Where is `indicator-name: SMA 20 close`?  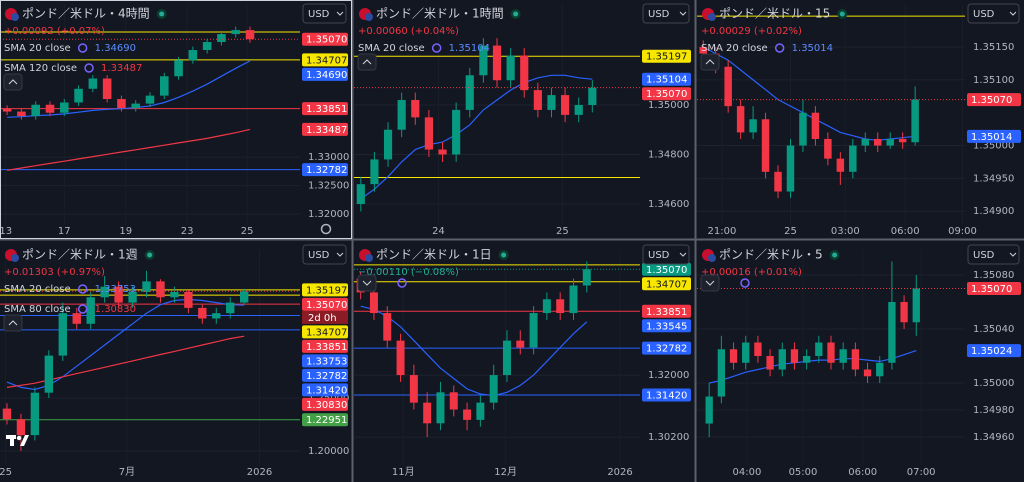 indicator-name: SMA 20 close is located at coordinates (734, 48).